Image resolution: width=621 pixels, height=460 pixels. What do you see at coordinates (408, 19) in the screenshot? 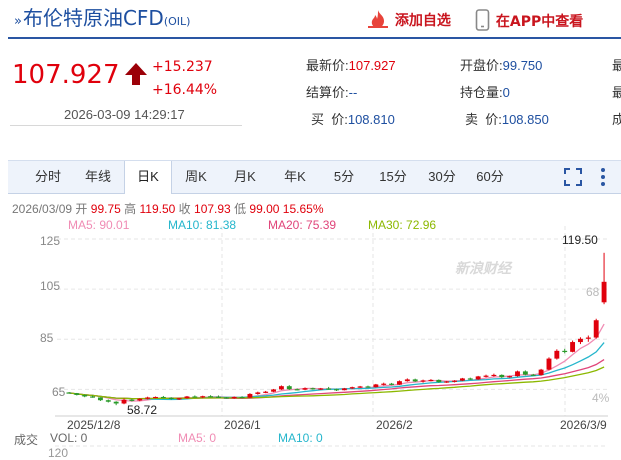
I see `add-favorite-button: 添加自选` at bounding box center [408, 19].